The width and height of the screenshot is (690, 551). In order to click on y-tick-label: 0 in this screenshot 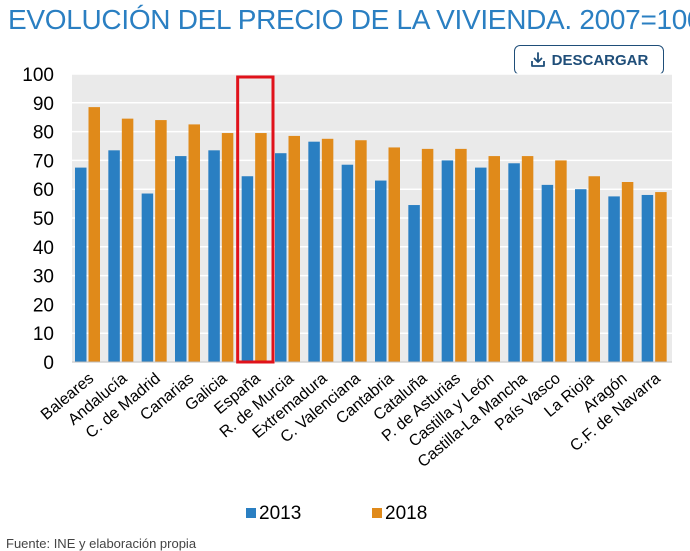, I will do `click(48, 363)`.